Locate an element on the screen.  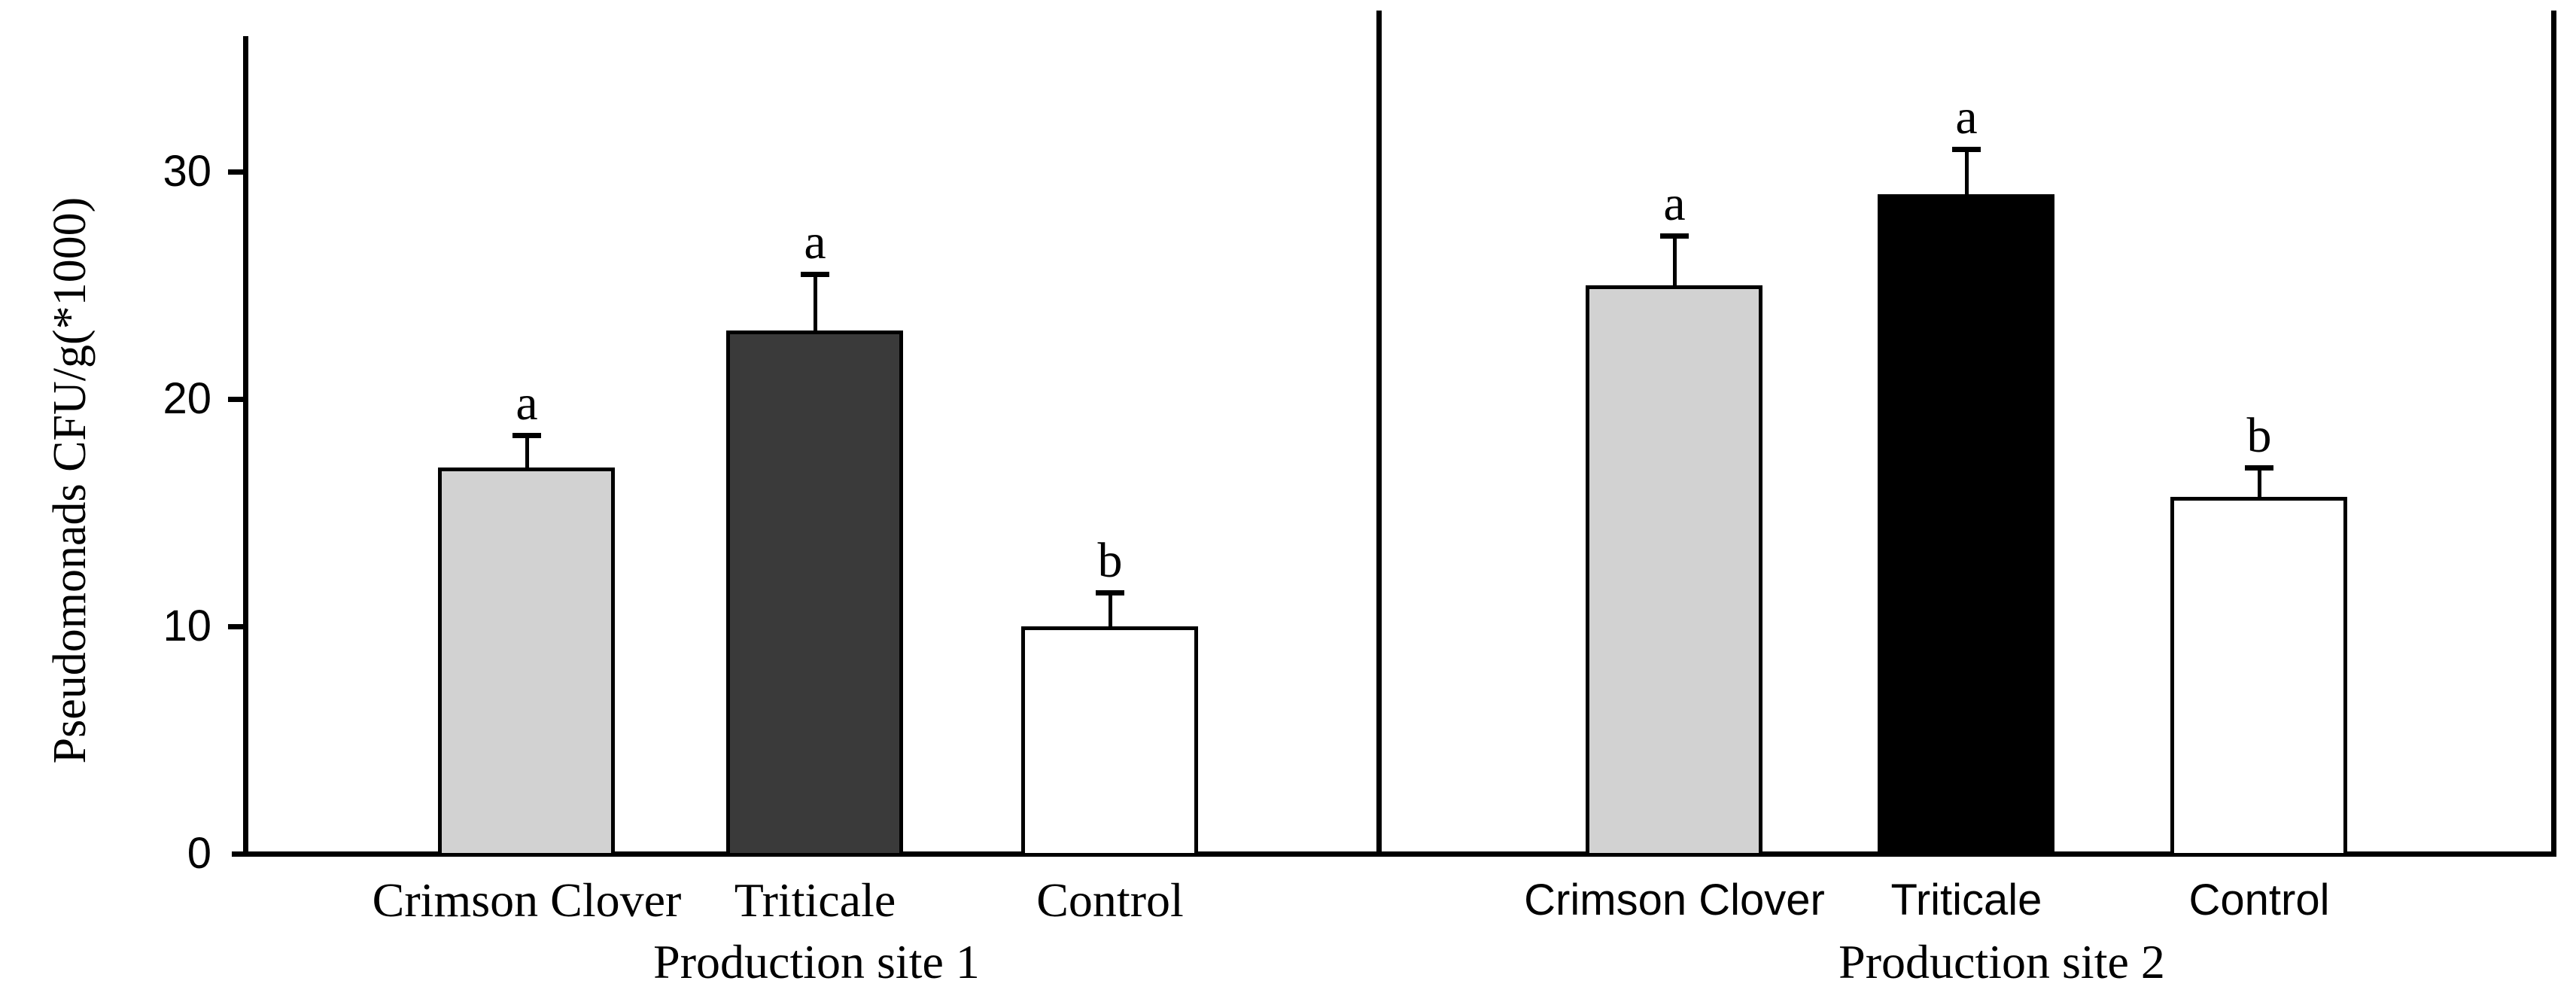
category-label-site2-crimson-clover: Crimson Clover is located at coordinates (1674, 900).